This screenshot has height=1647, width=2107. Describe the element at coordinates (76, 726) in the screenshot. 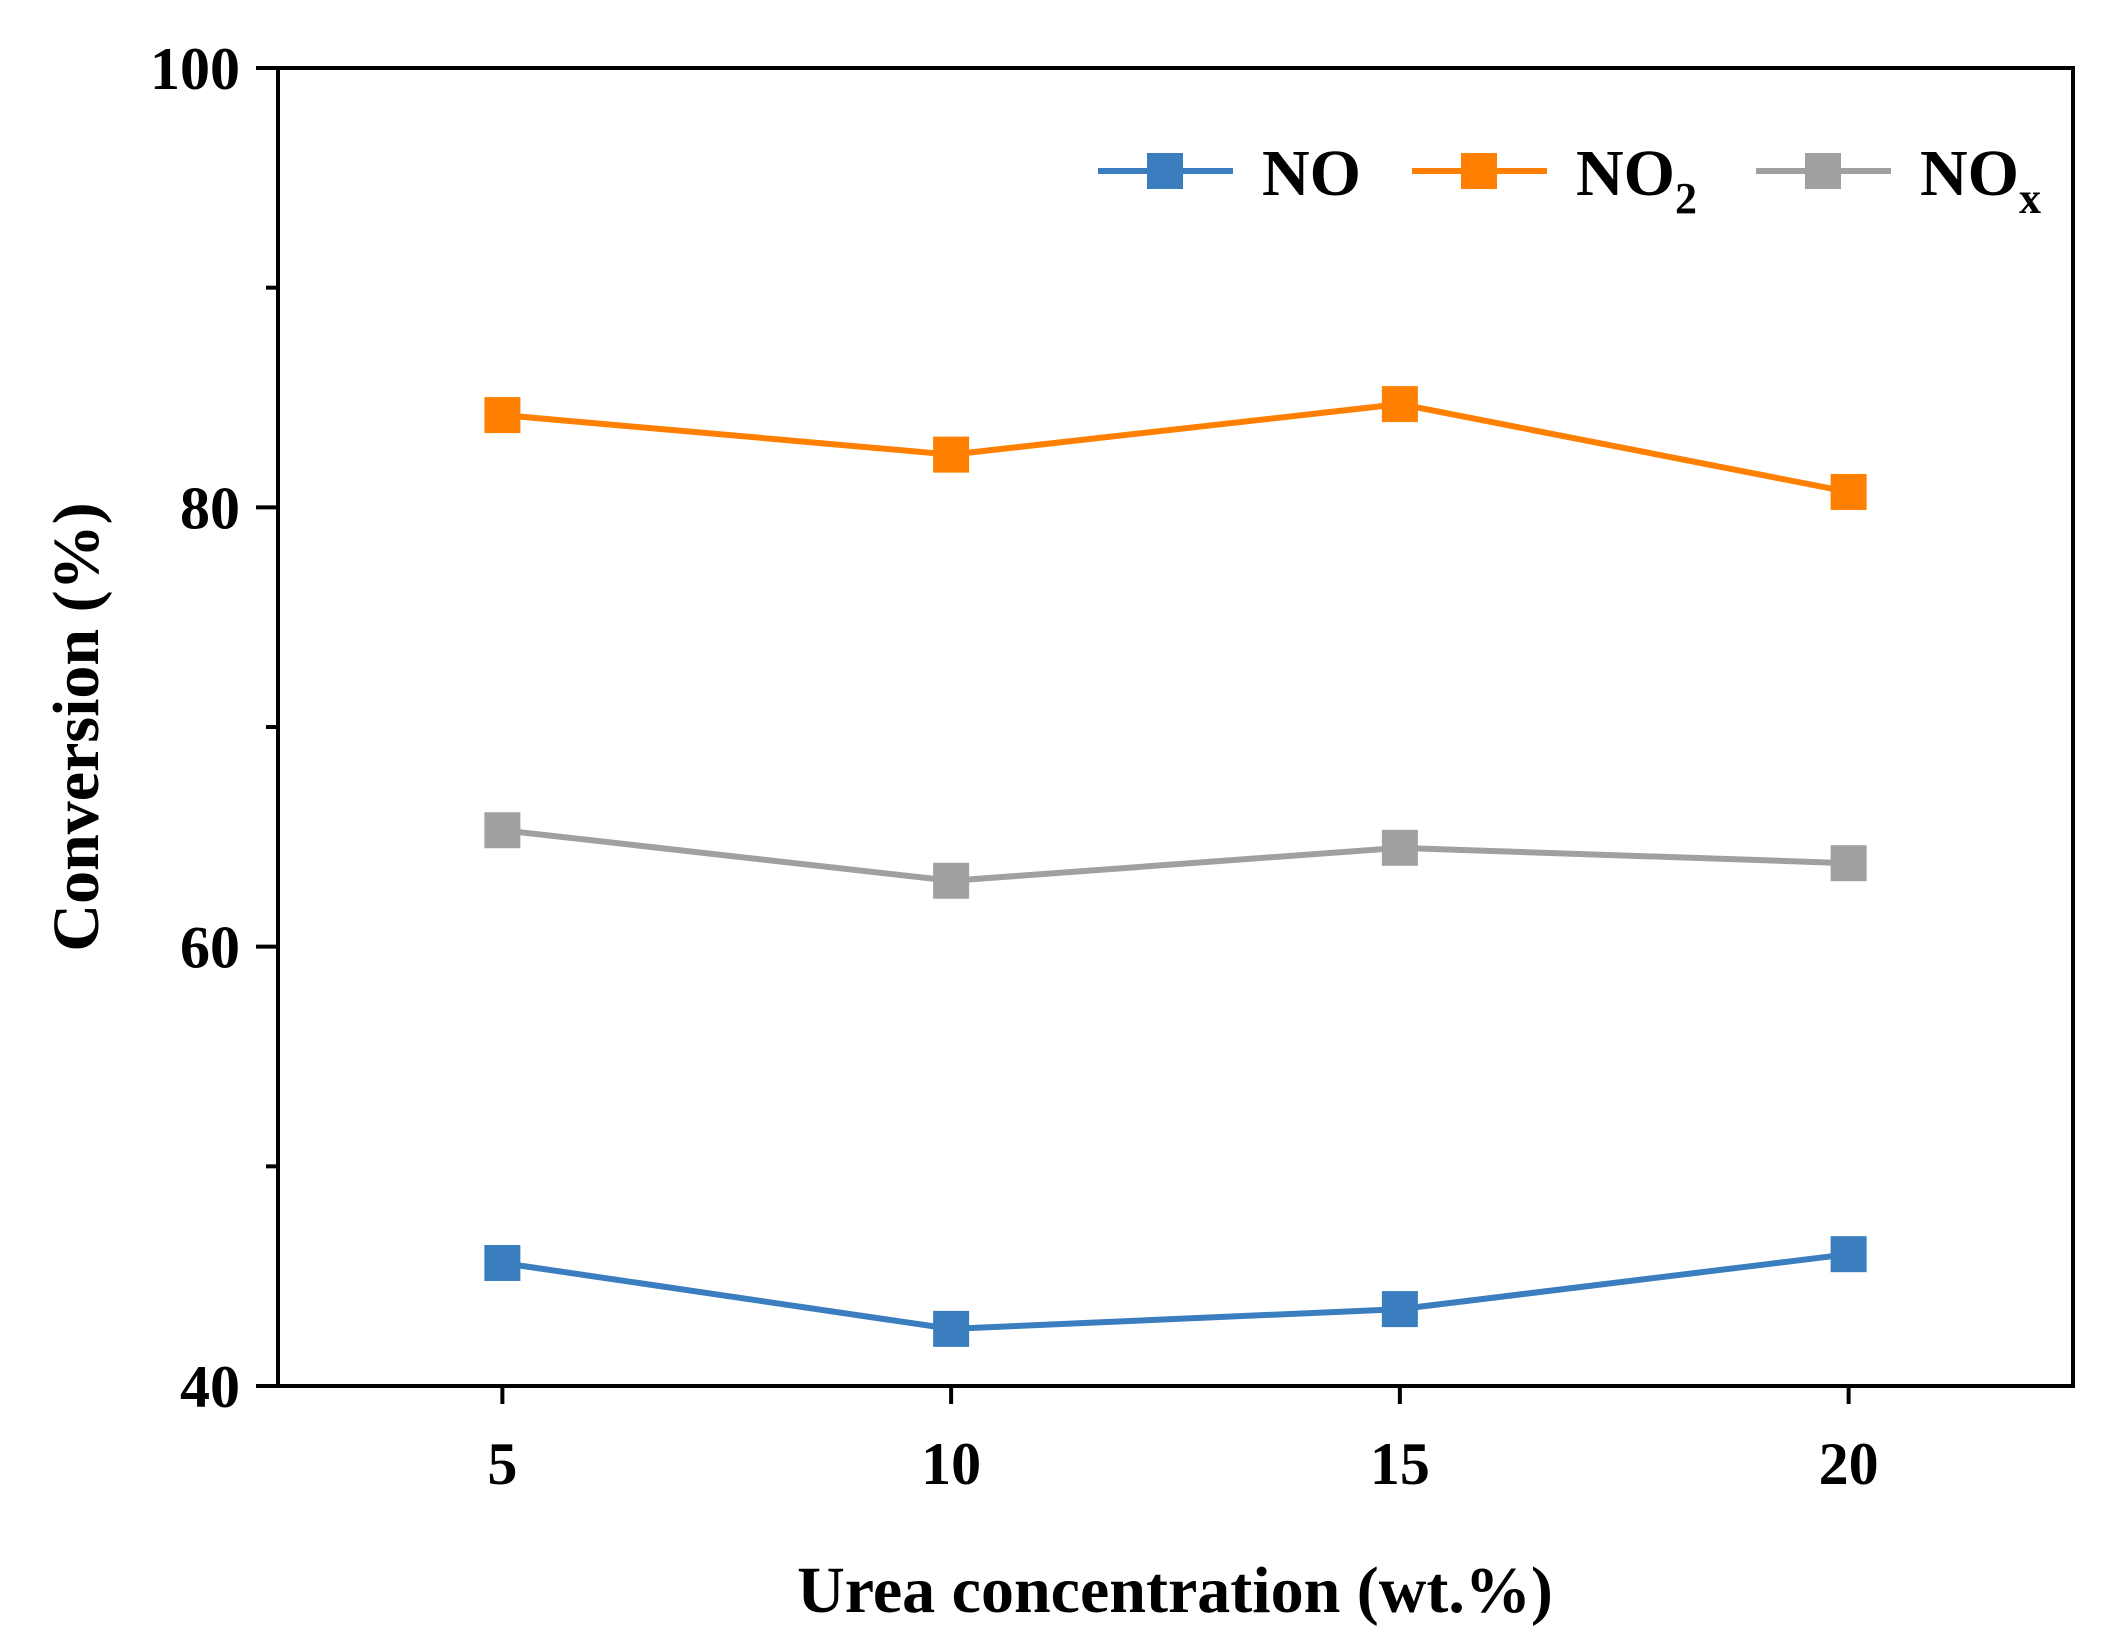

I see `y-axis-title: Conversion (%)` at that location.